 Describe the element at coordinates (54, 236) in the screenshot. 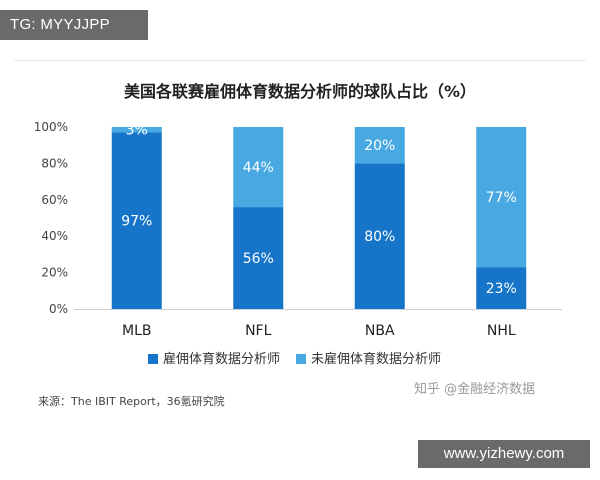

I see `y-tick-label: 40%` at that location.